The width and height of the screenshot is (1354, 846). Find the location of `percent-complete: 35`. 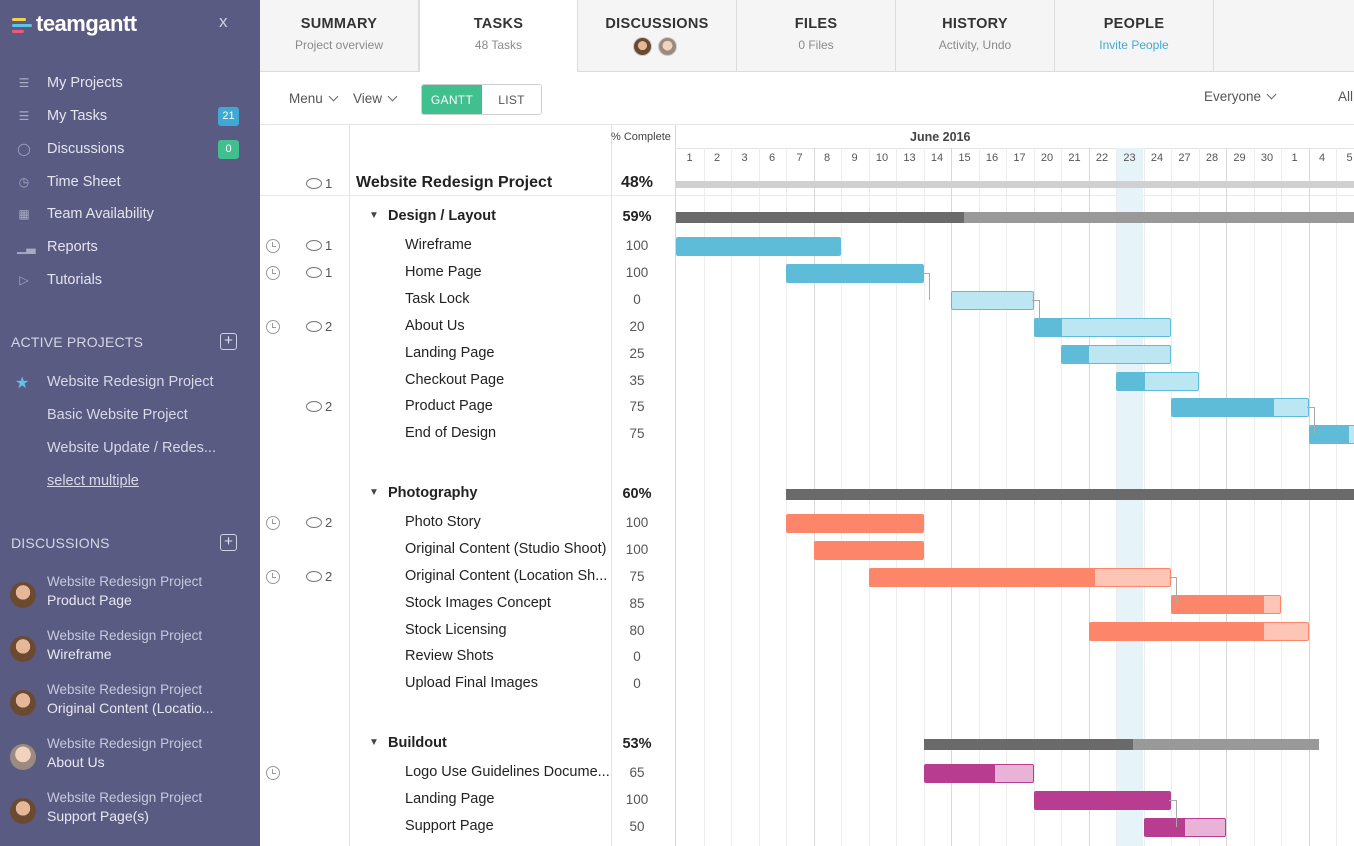

percent-complete: 35 is located at coordinates (637, 380).